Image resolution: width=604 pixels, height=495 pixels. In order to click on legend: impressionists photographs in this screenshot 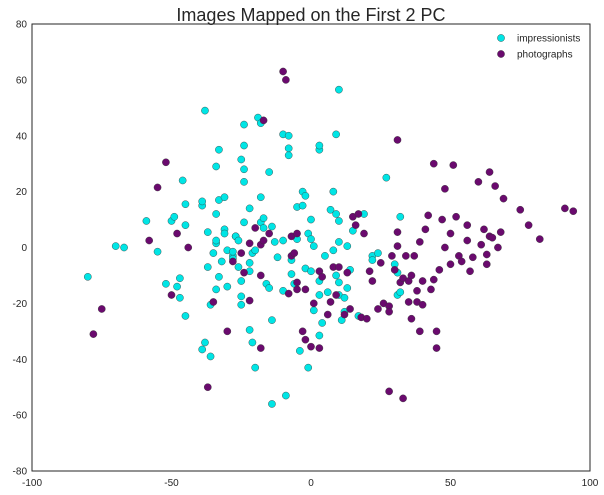, I will do `click(538, 47)`.